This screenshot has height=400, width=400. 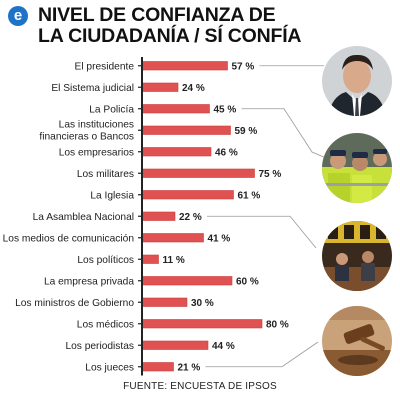 I want to click on category-label: Los jueces, so click(x=109, y=367).